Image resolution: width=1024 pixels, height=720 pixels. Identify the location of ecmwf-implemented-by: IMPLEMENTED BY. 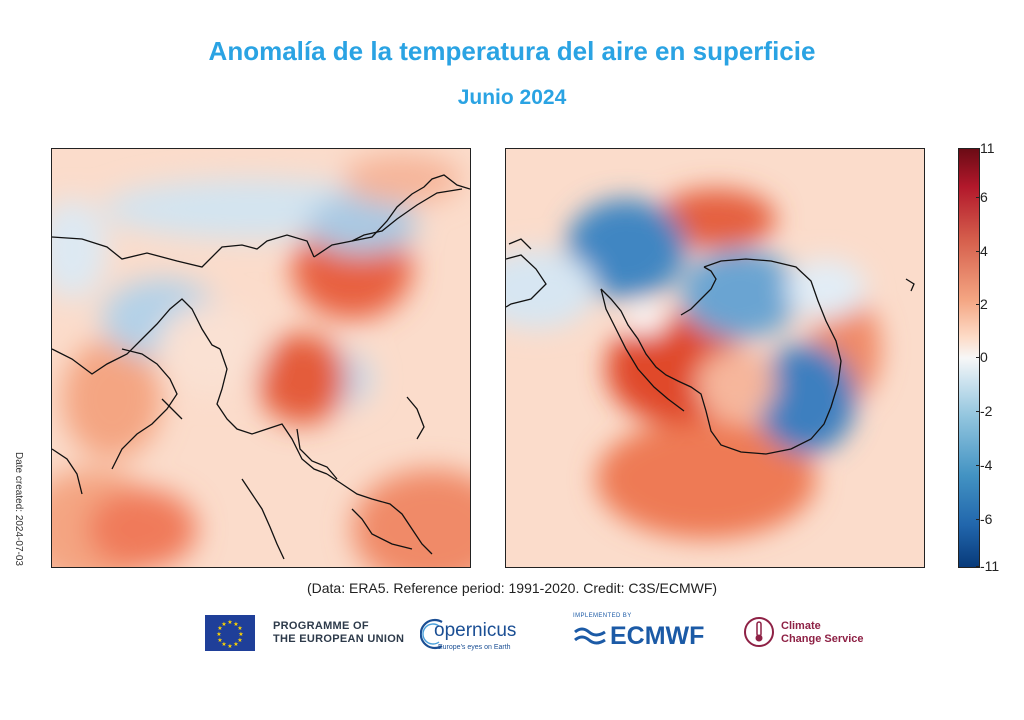
(602, 616).